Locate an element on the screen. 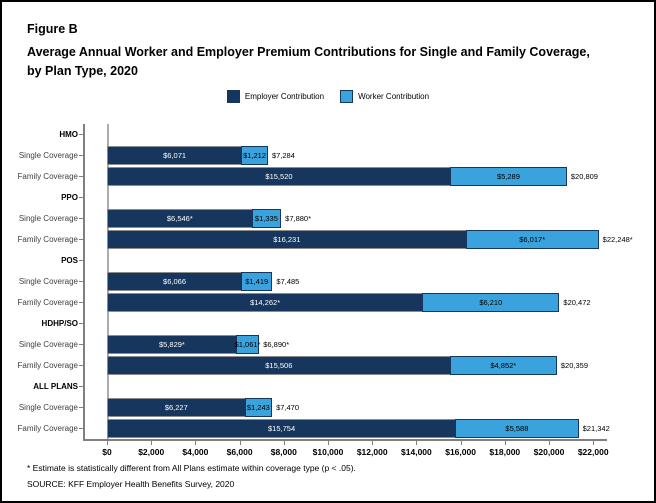 This screenshot has height=503, width=656. bar-row: $6,066 $1,419 $7,485 is located at coordinates (203, 281).